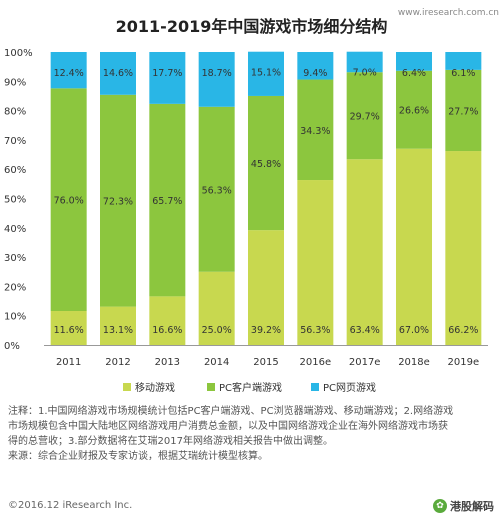 The image size is (503, 520). I want to click on legend-label: 移动游戏, so click(155, 387).